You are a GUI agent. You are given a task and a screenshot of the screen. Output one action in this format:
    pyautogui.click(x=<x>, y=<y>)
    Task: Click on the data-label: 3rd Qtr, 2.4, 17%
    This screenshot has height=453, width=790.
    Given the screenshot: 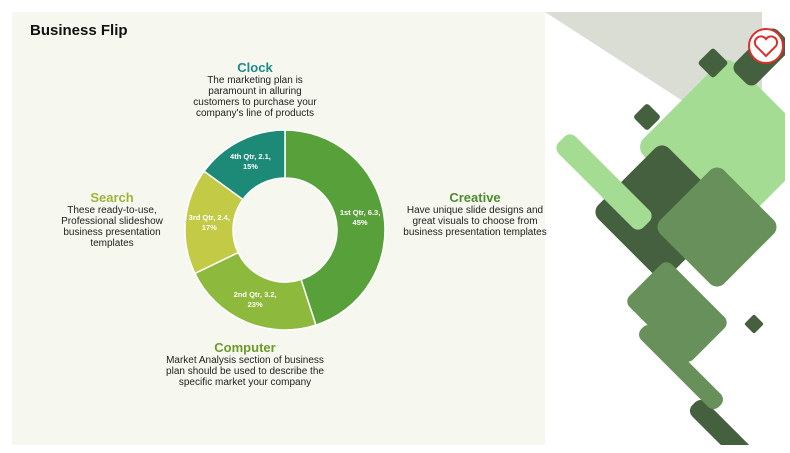 What is the action you would take?
    pyautogui.click(x=209, y=223)
    